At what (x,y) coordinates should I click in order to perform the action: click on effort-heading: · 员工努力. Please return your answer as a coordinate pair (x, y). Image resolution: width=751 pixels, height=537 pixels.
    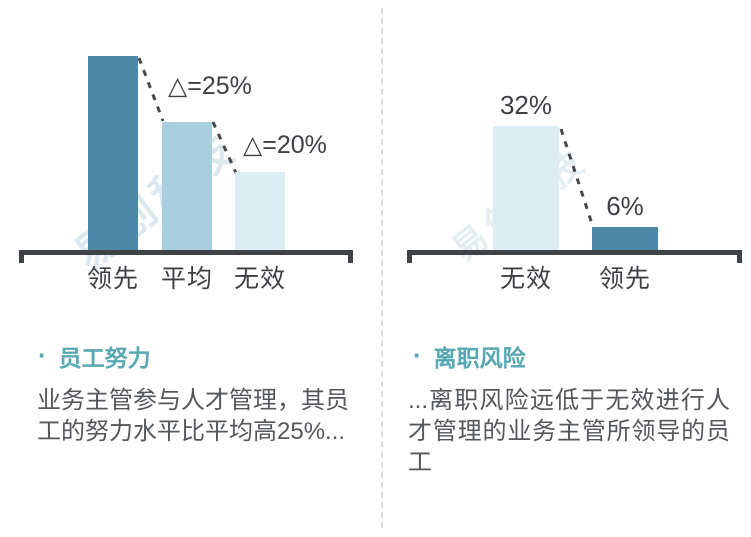
    Looking at the image, I should click on (94, 356).